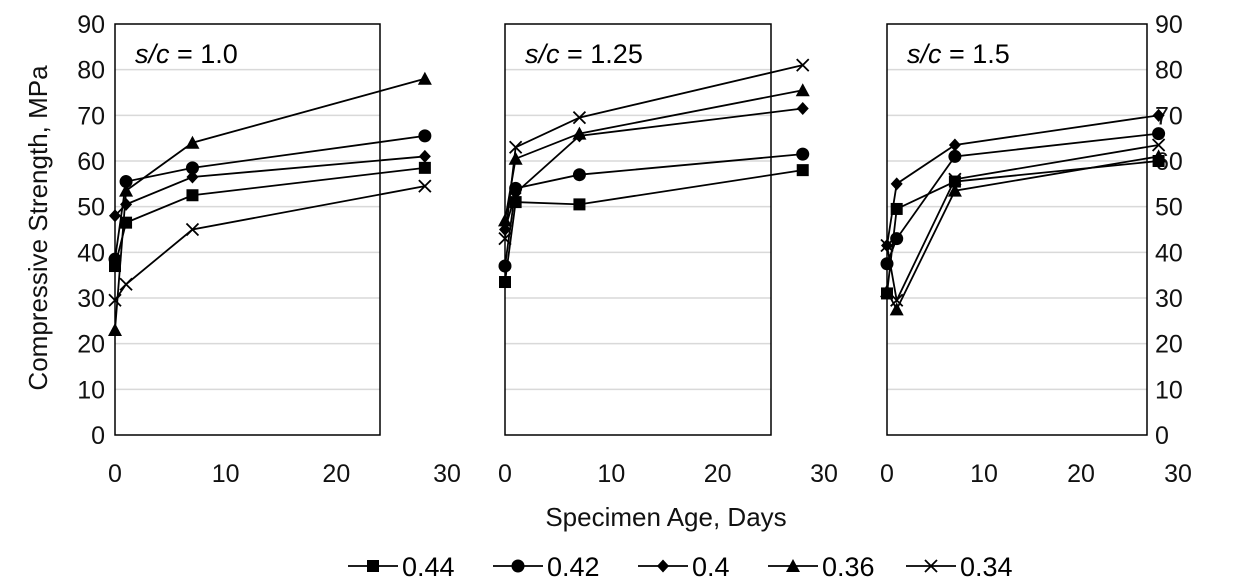  I want to click on panel-label-value: = 1.5, so click(976, 54).